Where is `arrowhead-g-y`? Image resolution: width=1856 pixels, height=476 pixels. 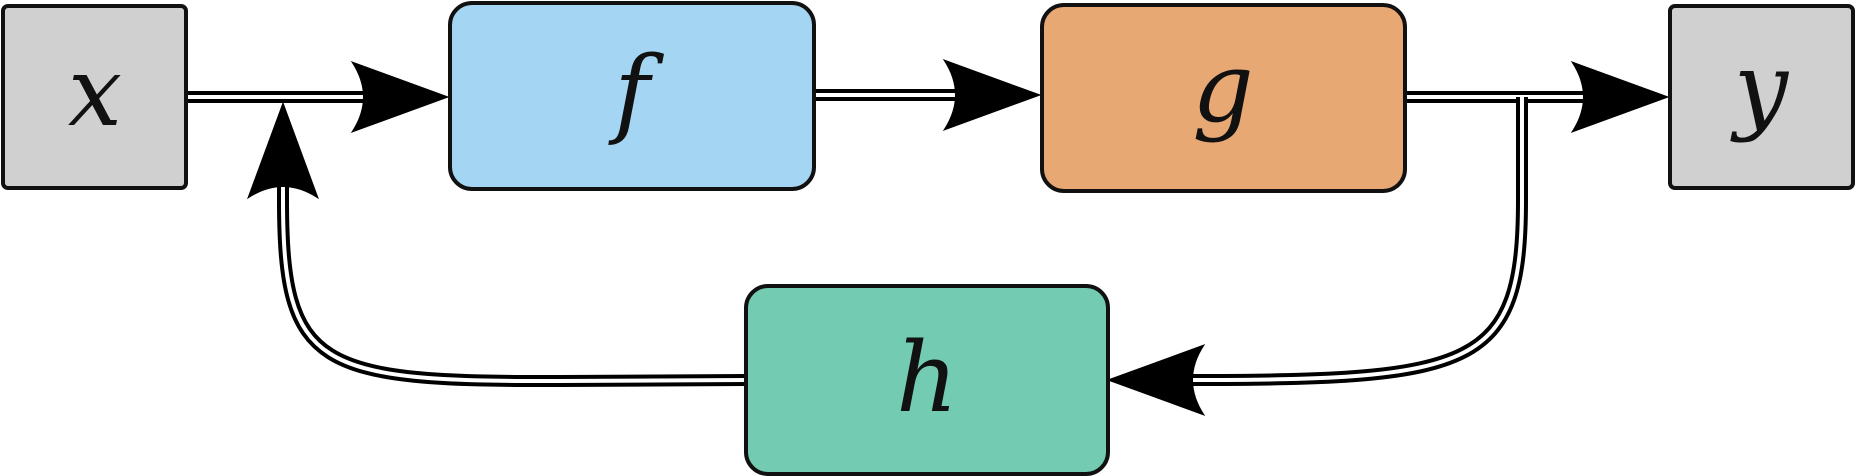
arrowhead-g-y is located at coordinates (1620, 97).